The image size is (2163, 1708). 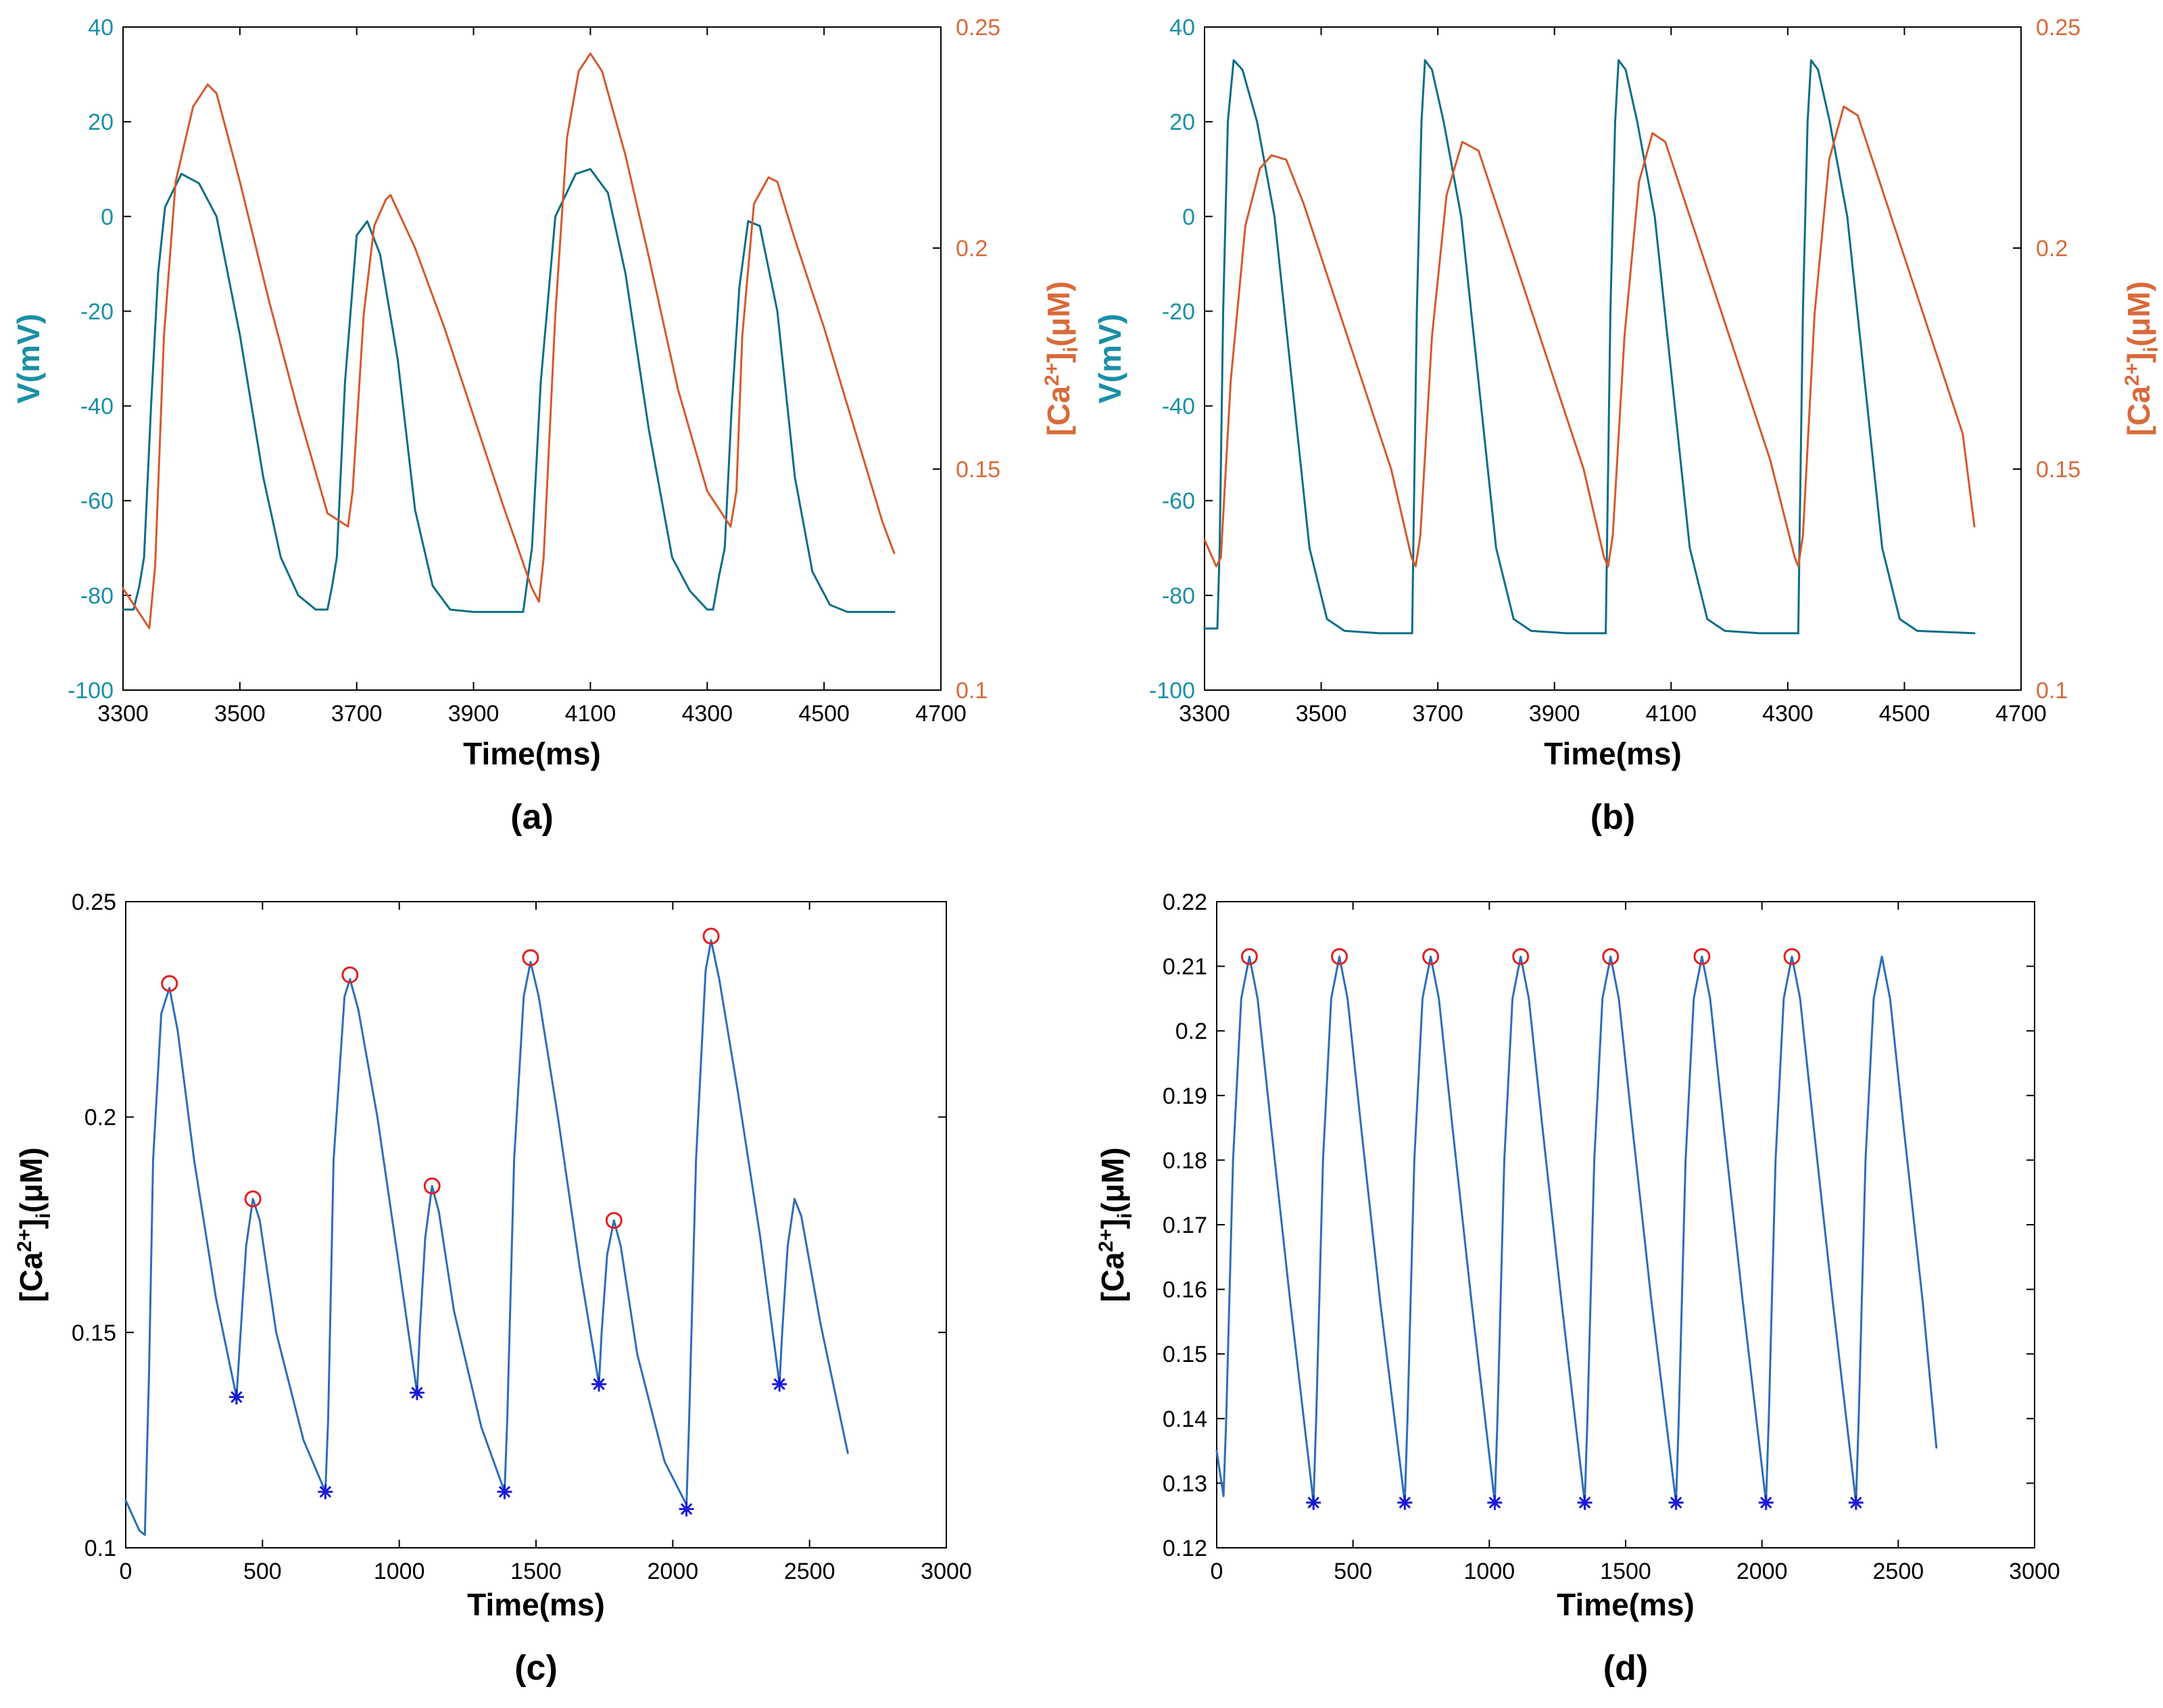 I want to click on y-tick-label-m100: -100, so click(x=91, y=691).